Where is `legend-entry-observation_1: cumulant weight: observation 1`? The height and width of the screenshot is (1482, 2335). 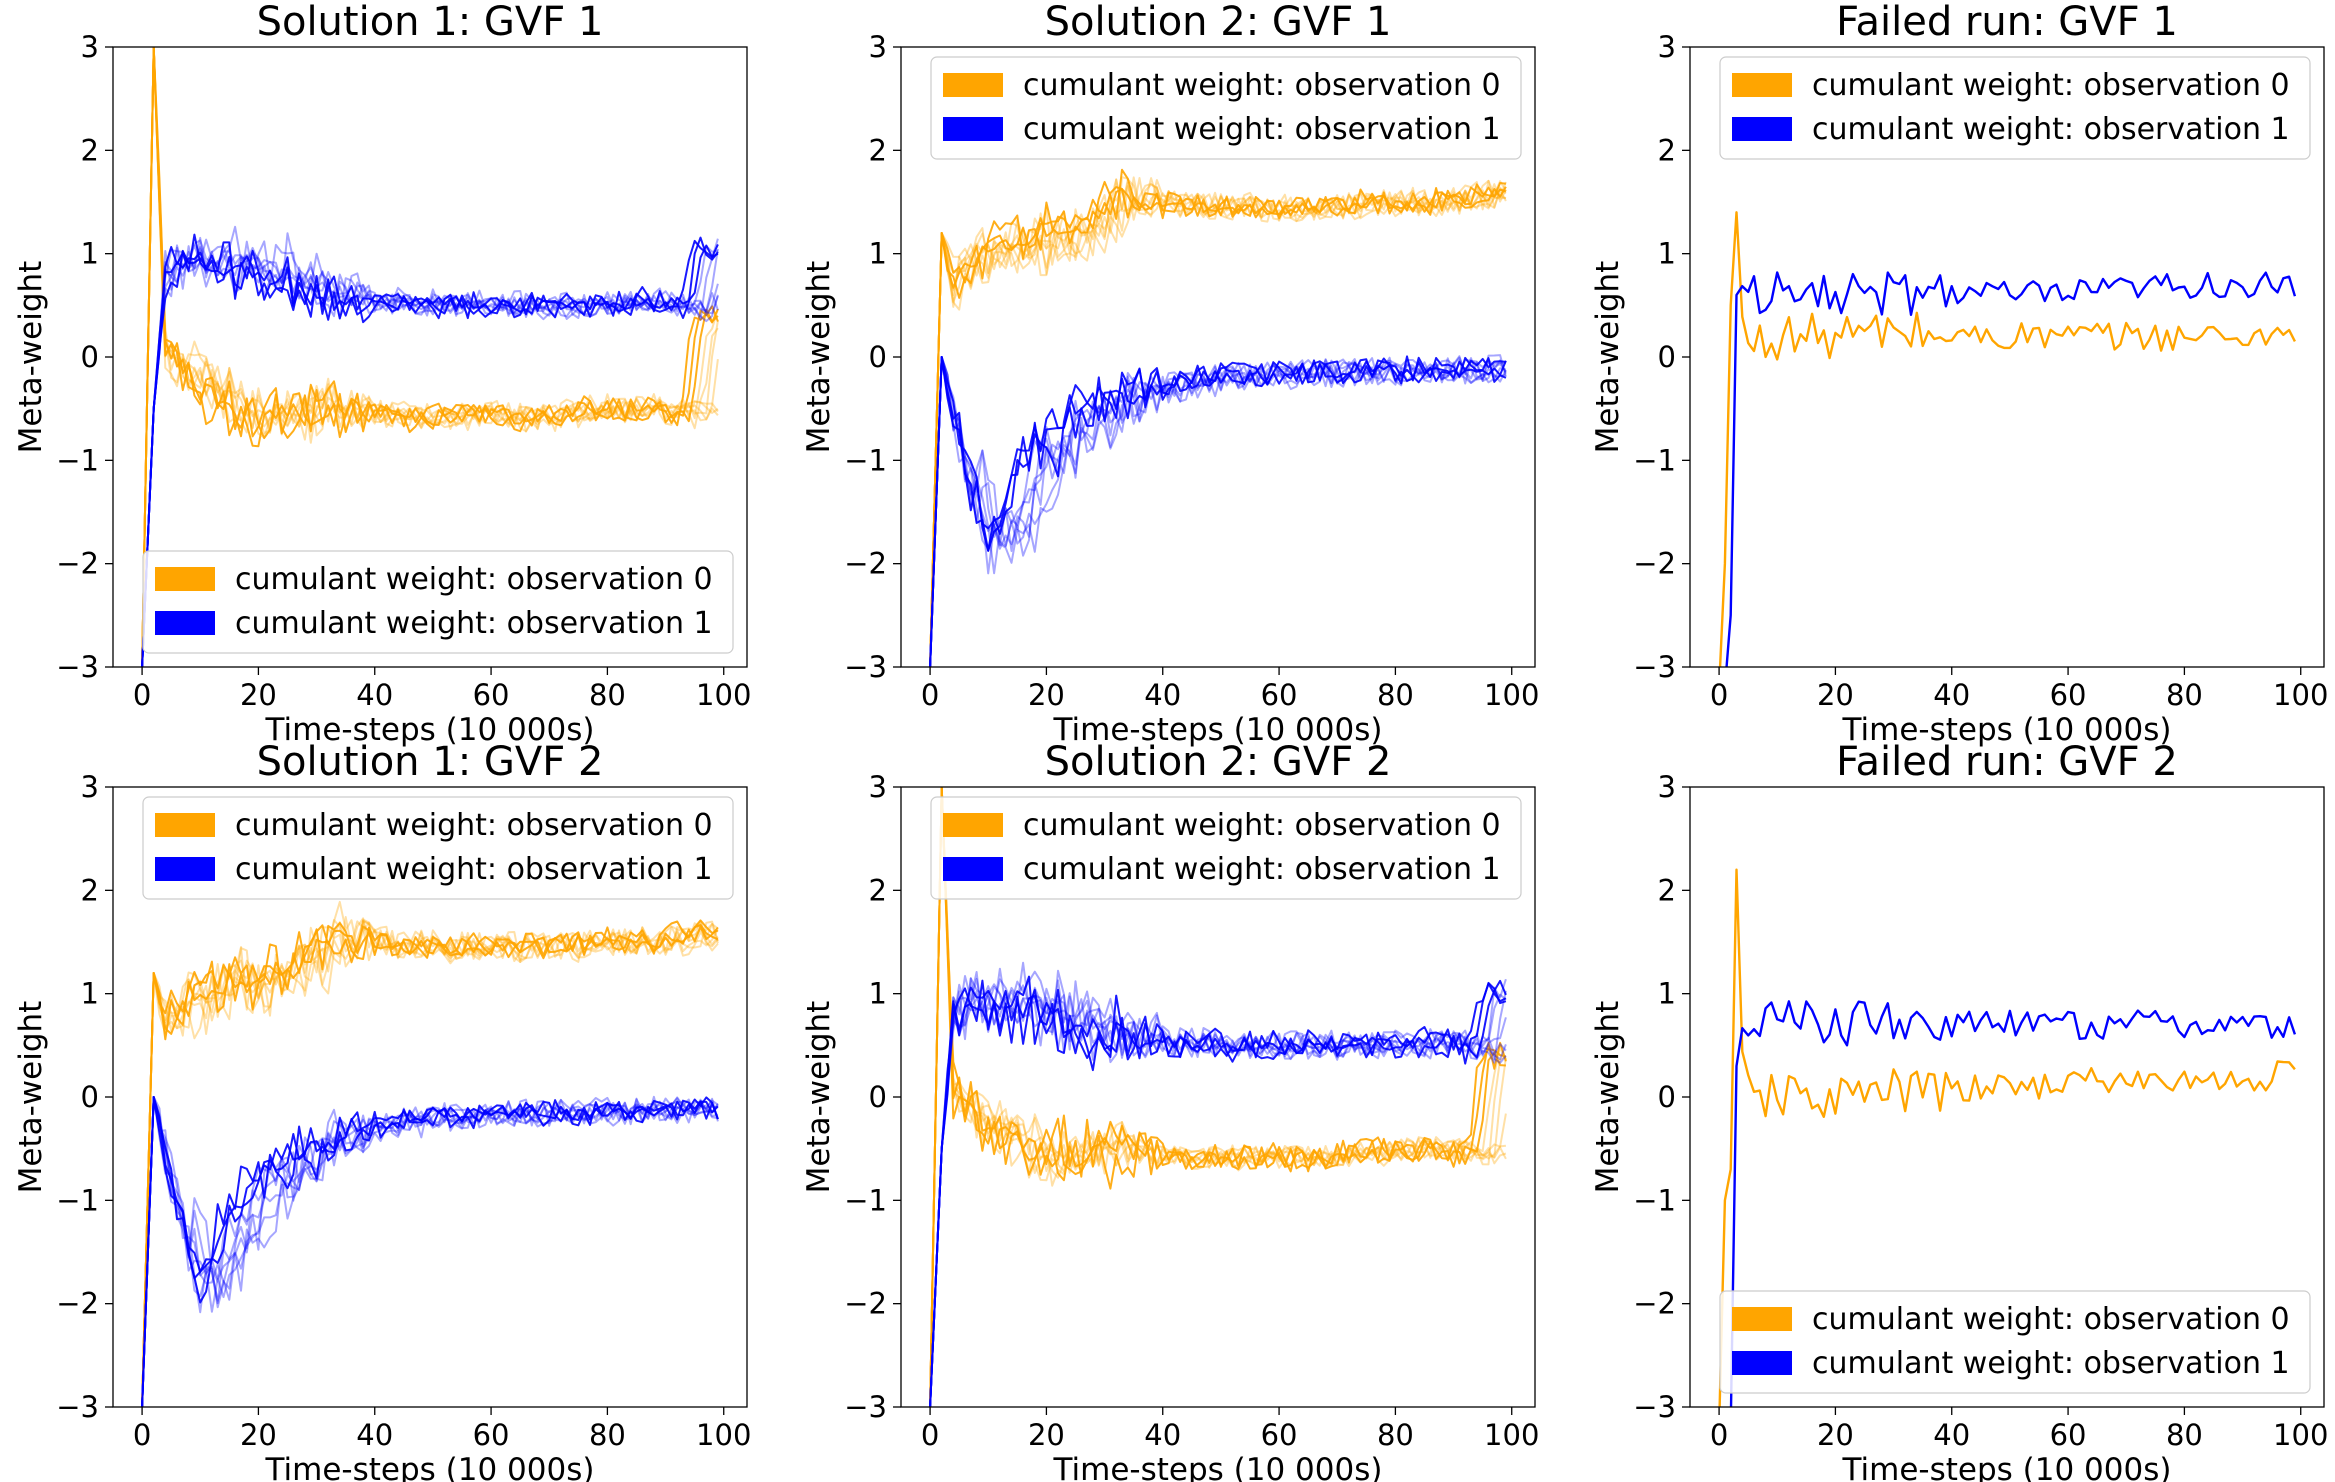 legend-entry-observation_1: cumulant weight: observation 1 is located at coordinates (2051, 129).